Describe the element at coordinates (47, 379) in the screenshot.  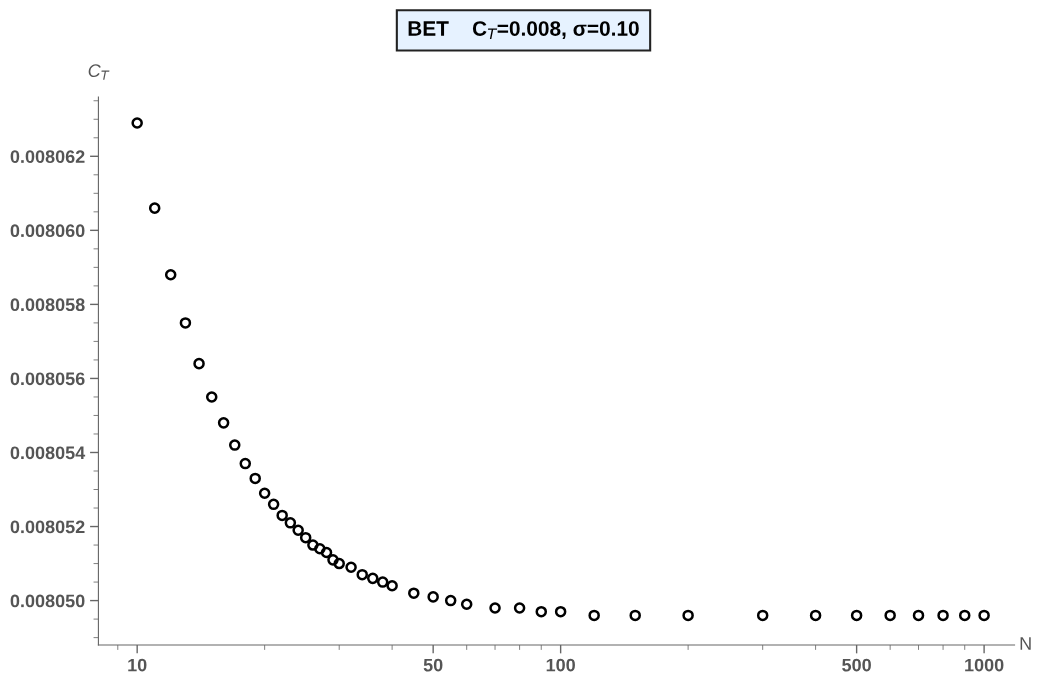
I see `y-tick-label: 0.008056` at that location.